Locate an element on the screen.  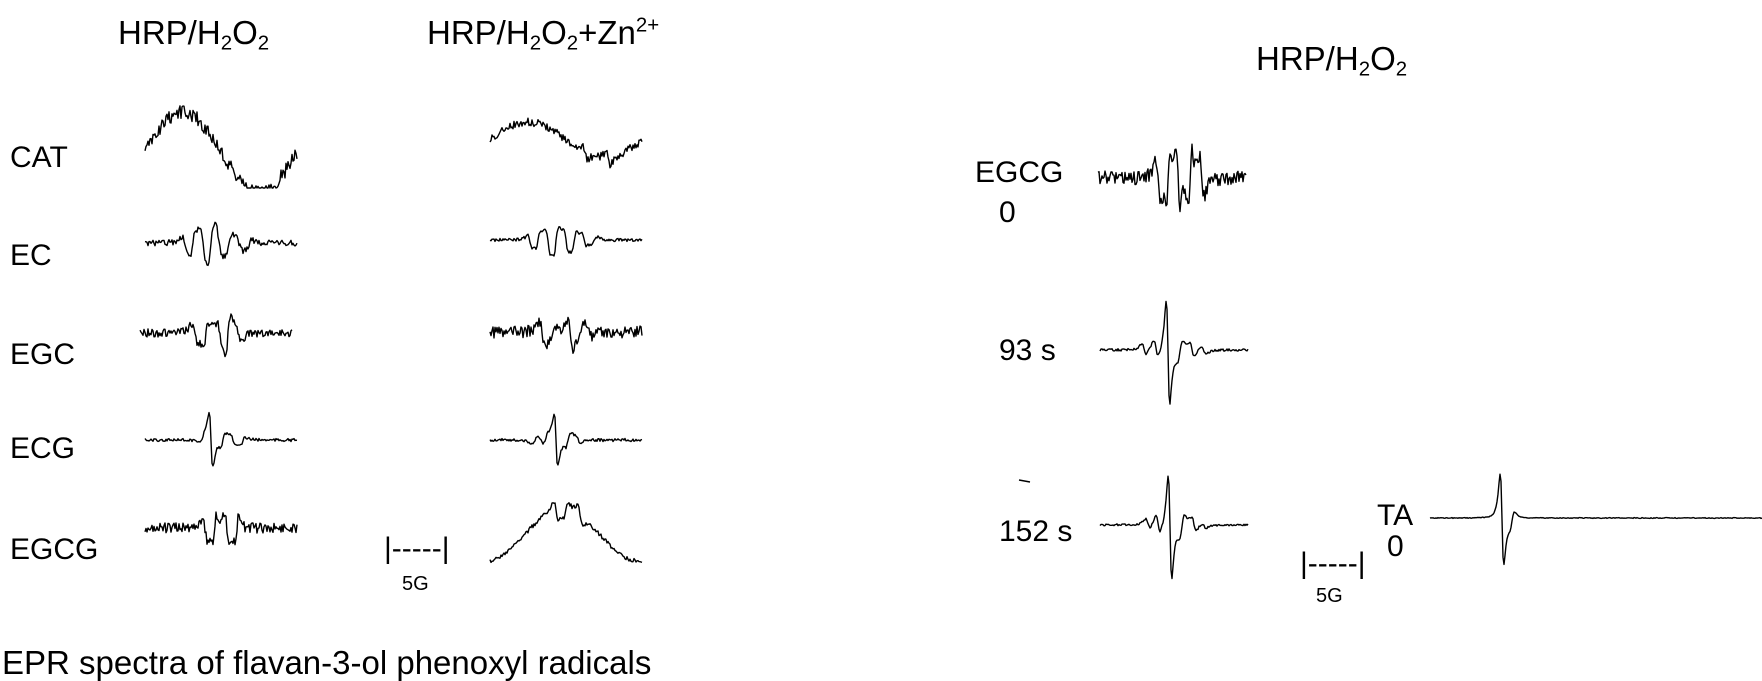
scale-bar-left: |-----| is located at coordinates (417, 548).